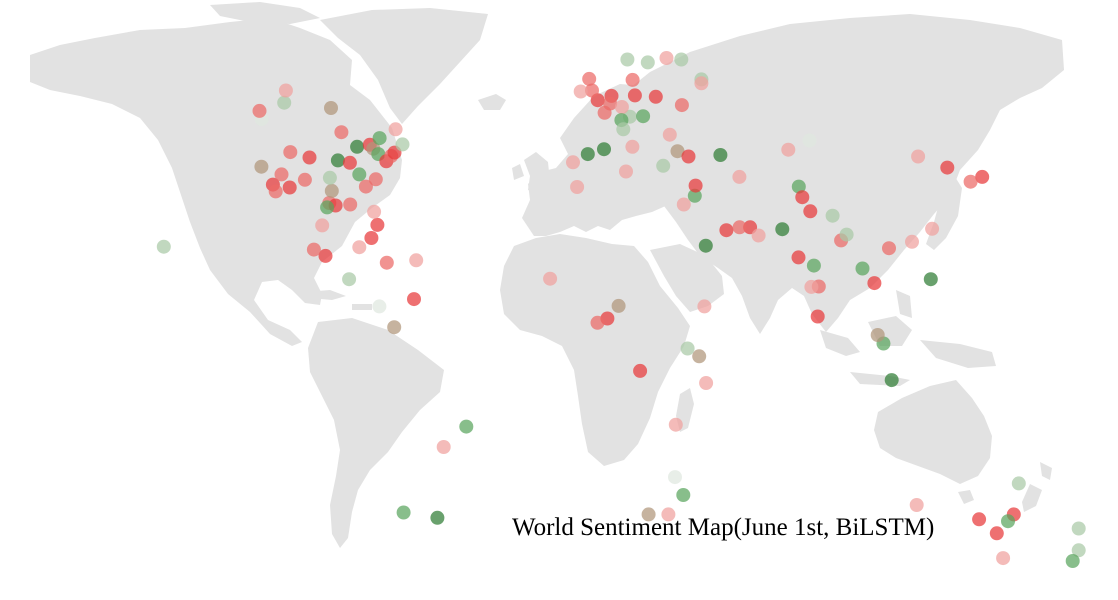  I want to click on map-title: World Sentiment Map(June 1st, BiLSTM), so click(723, 527).